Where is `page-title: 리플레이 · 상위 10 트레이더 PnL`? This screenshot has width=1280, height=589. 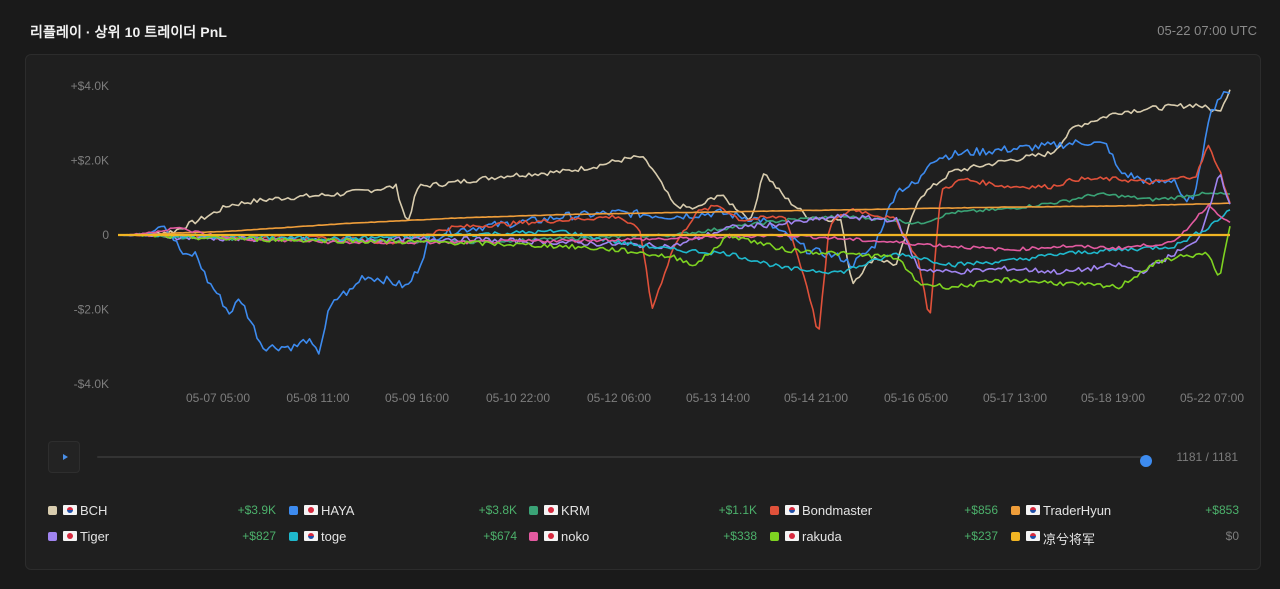
page-title: 리플레이 · 상위 10 트레이더 PnL is located at coordinates (129, 32).